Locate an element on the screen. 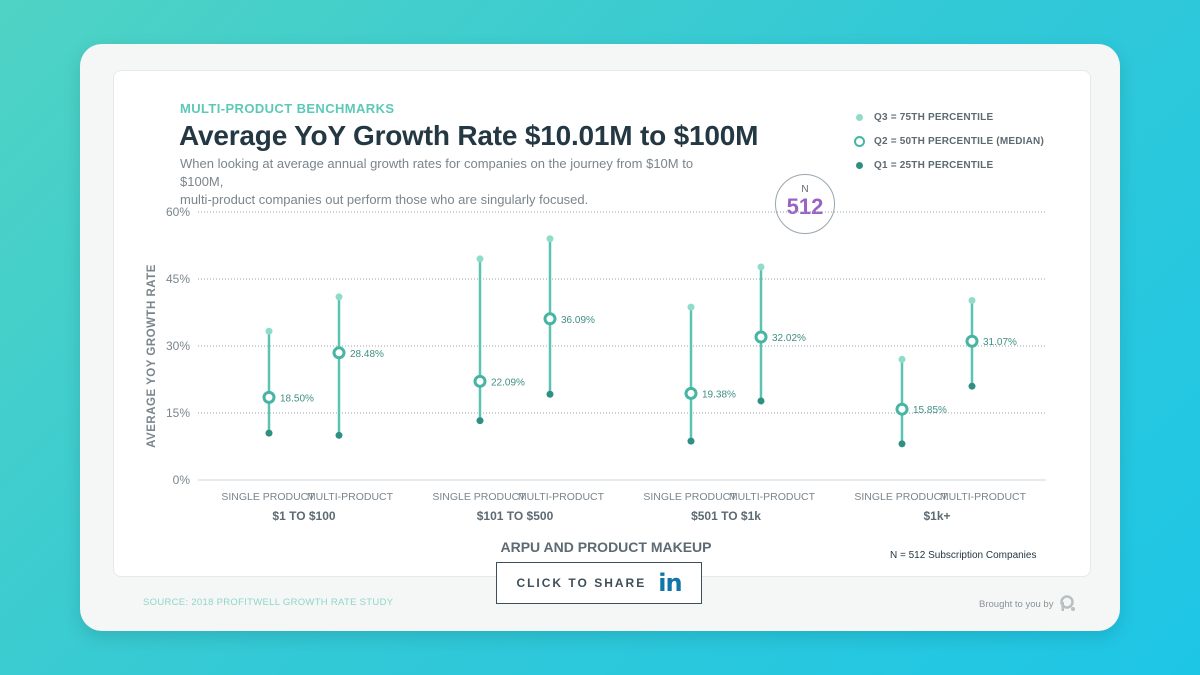 This screenshot has width=1200, height=675. legend-label-q3: Q3 = 75TH PERCENTILE is located at coordinates (934, 117).